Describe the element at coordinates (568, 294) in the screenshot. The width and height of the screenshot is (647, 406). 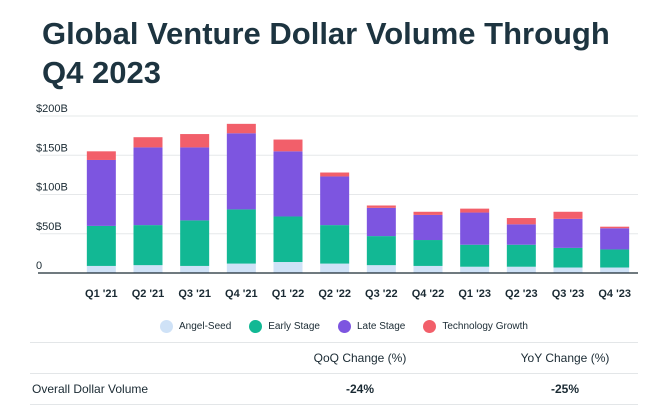
I see `x-tick-label: Q3 '23` at that location.